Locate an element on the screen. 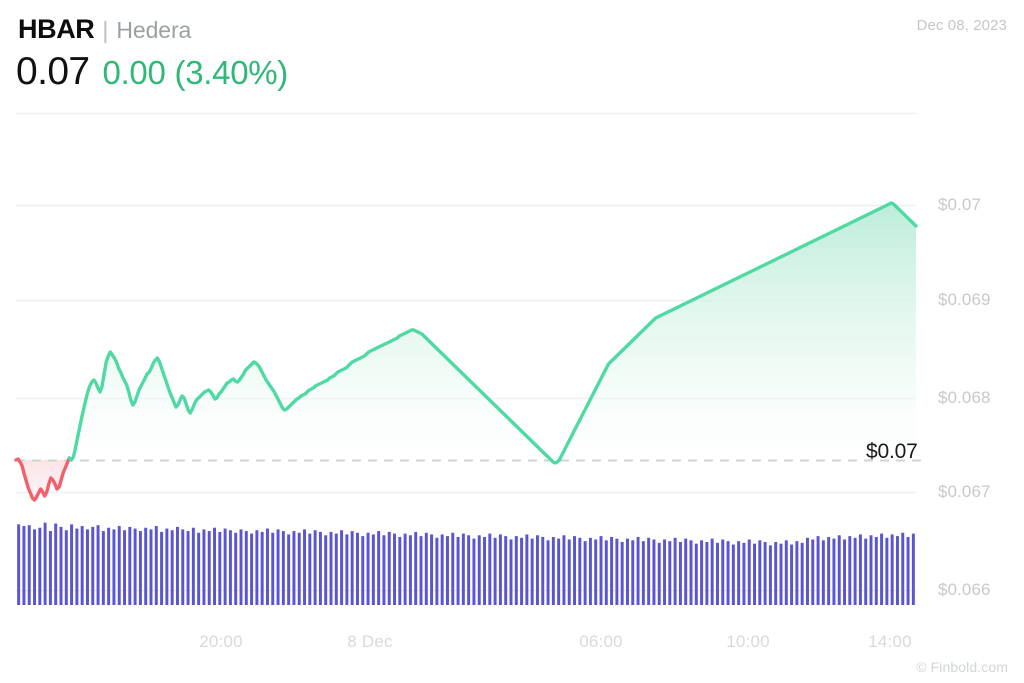 This screenshot has height=683, width=1024. price-change-percent: (3.40%) is located at coordinates (231, 72).